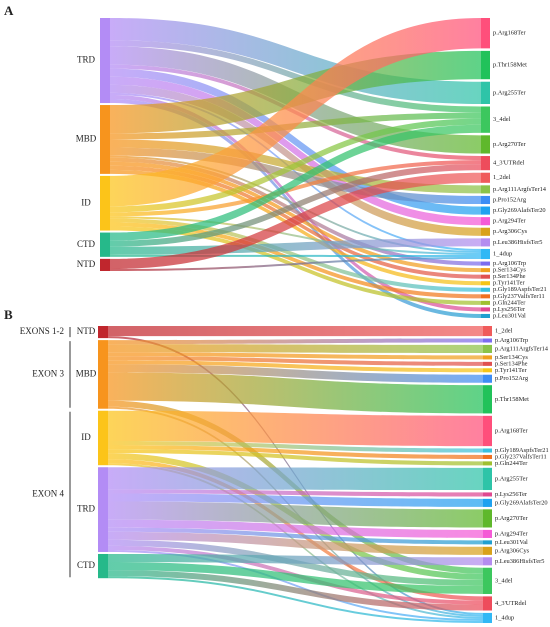 This screenshot has width=550, height=627. Describe the element at coordinates (86, 60) in the screenshot. I see `source-label: TRD` at that location.